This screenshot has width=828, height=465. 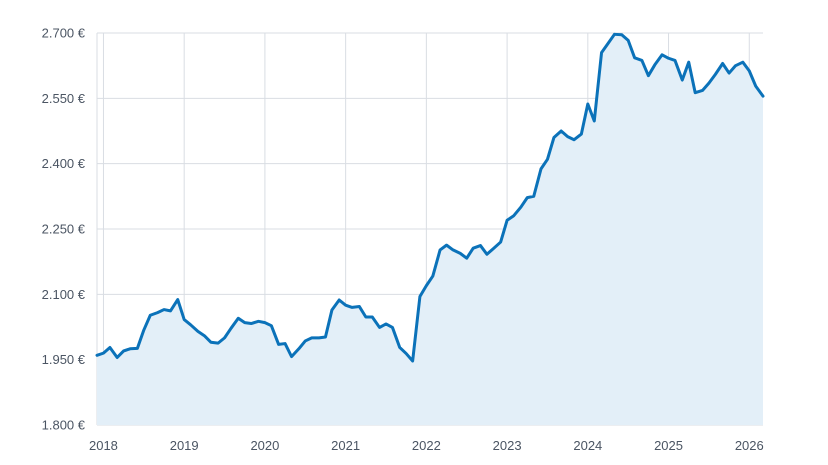 I want to click on y-tick-label: 1.950 €, so click(x=64, y=359).